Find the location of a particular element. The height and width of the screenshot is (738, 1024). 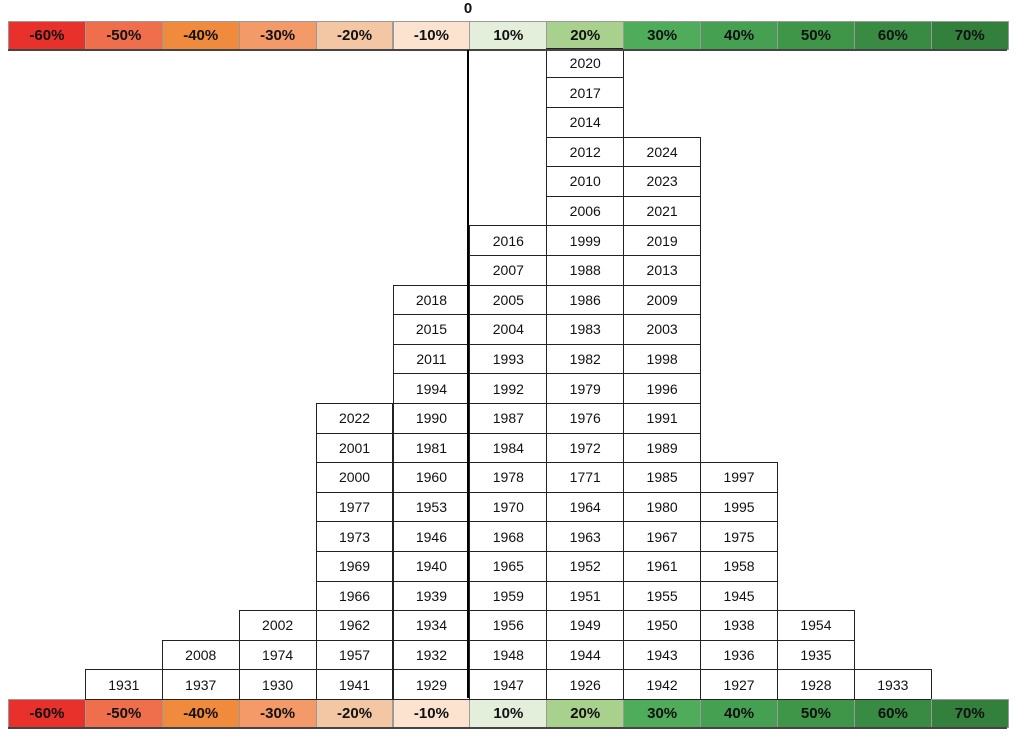

bottom-bin-header-2: -40% is located at coordinates (200, 713).